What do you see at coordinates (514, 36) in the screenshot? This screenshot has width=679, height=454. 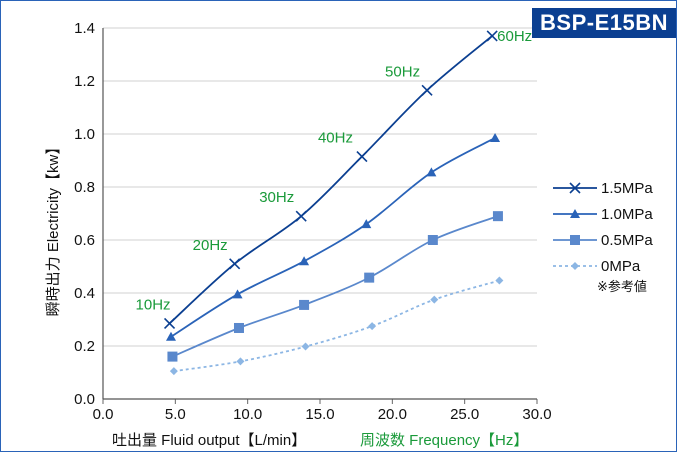 I see `hz-annotation: 60Hz` at bounding box center [514, 36].